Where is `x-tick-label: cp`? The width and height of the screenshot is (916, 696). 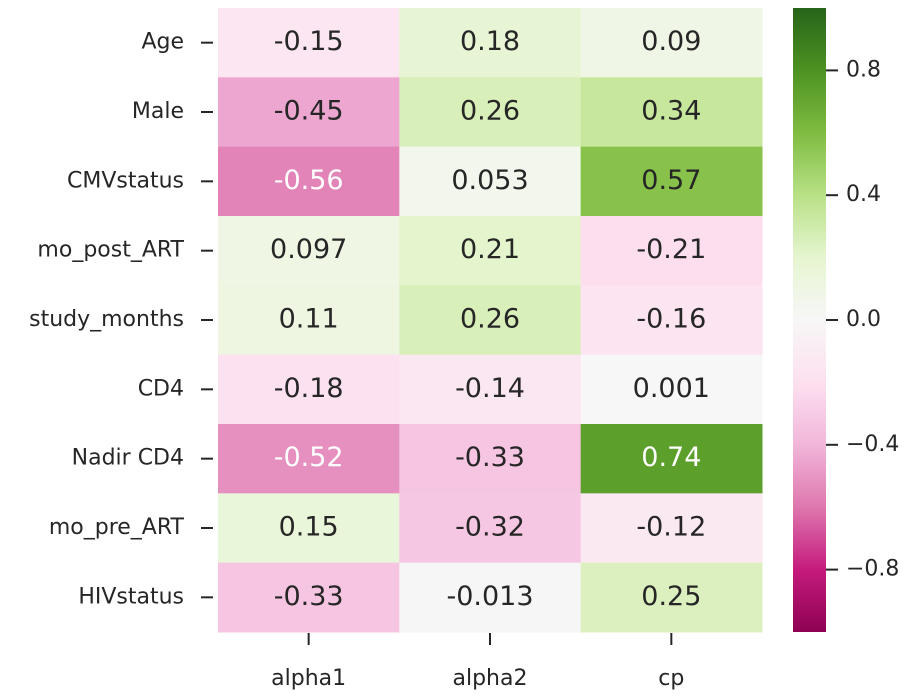
x-tick-label: cp is located at coordinates (671, 678).